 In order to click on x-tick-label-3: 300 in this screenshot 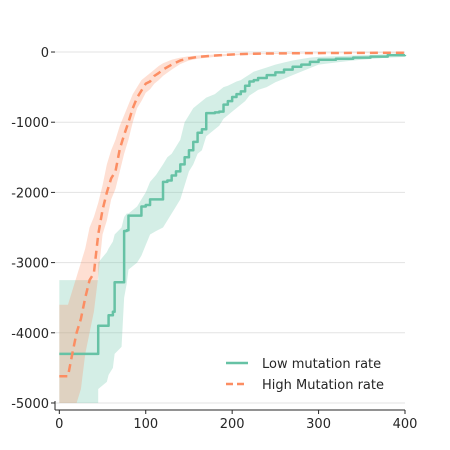, I will do `click(318, 424)`.